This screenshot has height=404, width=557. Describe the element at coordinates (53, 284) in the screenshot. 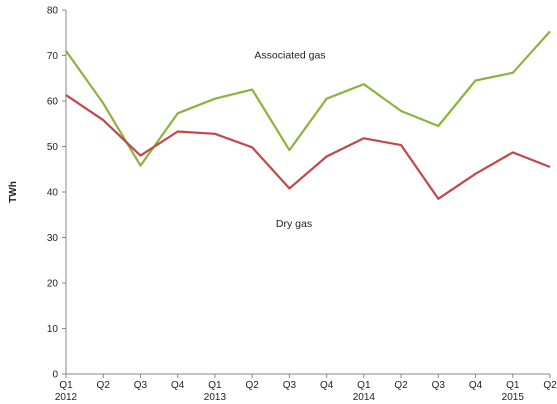

I see `y-tick-label: 20` at that location.